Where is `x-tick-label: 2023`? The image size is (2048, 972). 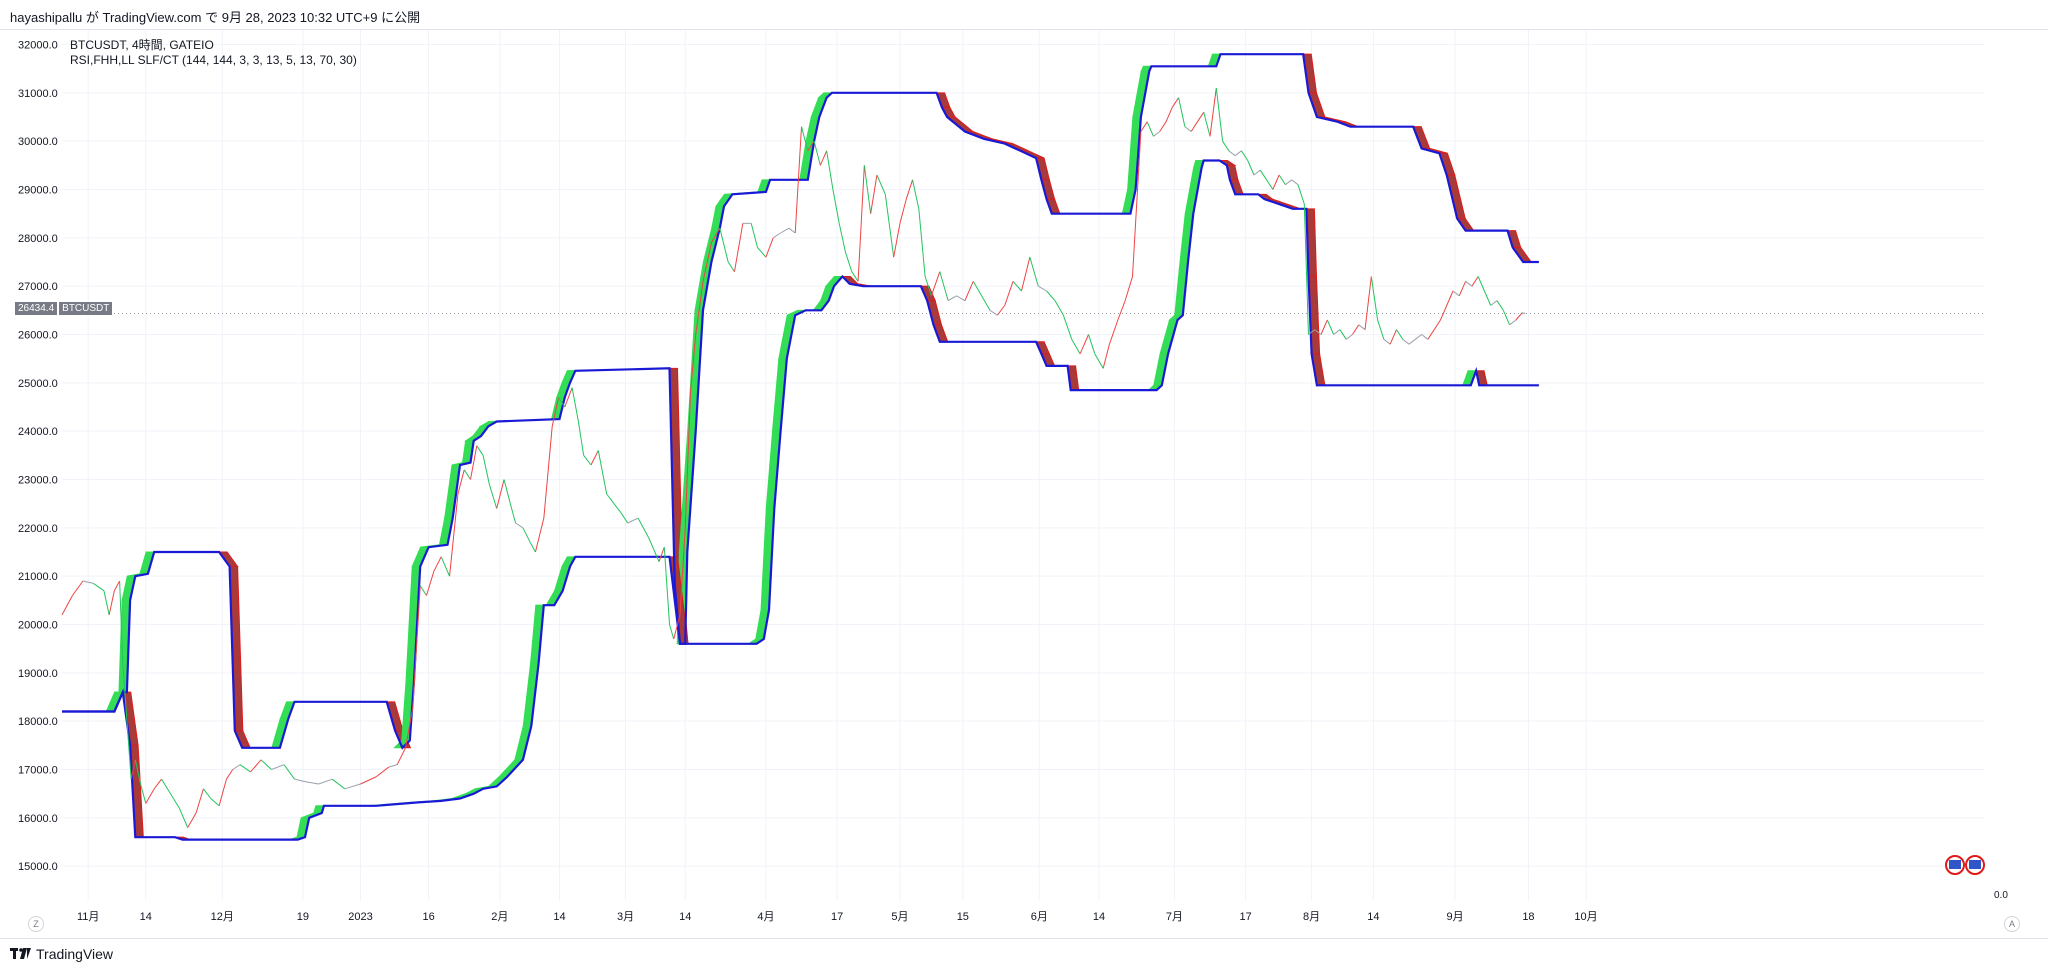
x-tick-label: 2023 is located at coordinates (360, 917).